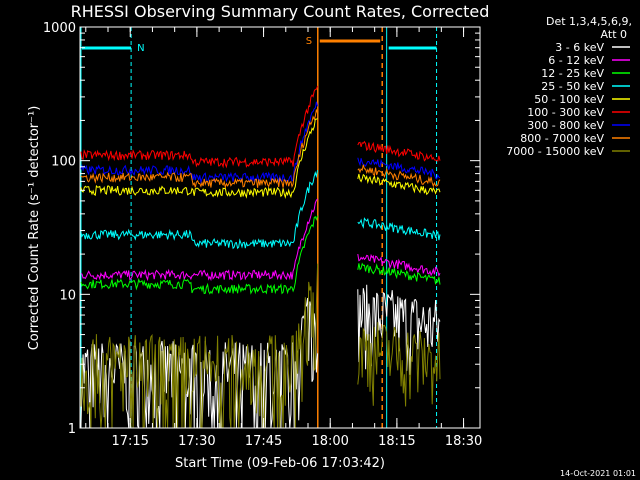 The height and width of the screenshot is (480, 640). What do you see at coordinates (34, 228) in the screenshot?
I see `y-axis-label: Corrected Count Rate (s⁻¹ detector⁻¹)` at bounding box center [34, 228].